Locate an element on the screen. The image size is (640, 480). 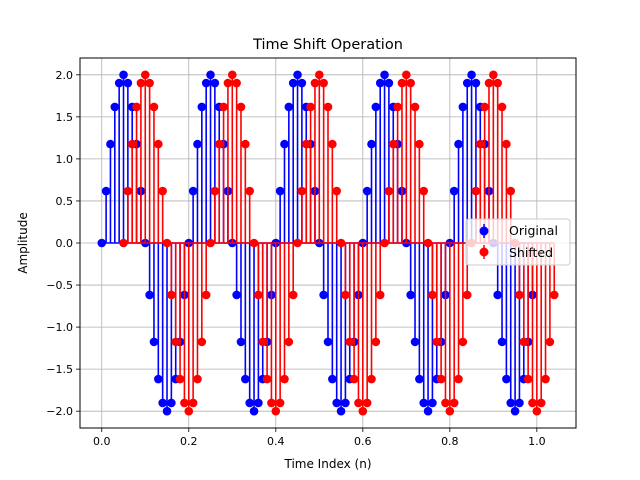
y-tick-label: 2.0 is located at coordinates (65, 75).